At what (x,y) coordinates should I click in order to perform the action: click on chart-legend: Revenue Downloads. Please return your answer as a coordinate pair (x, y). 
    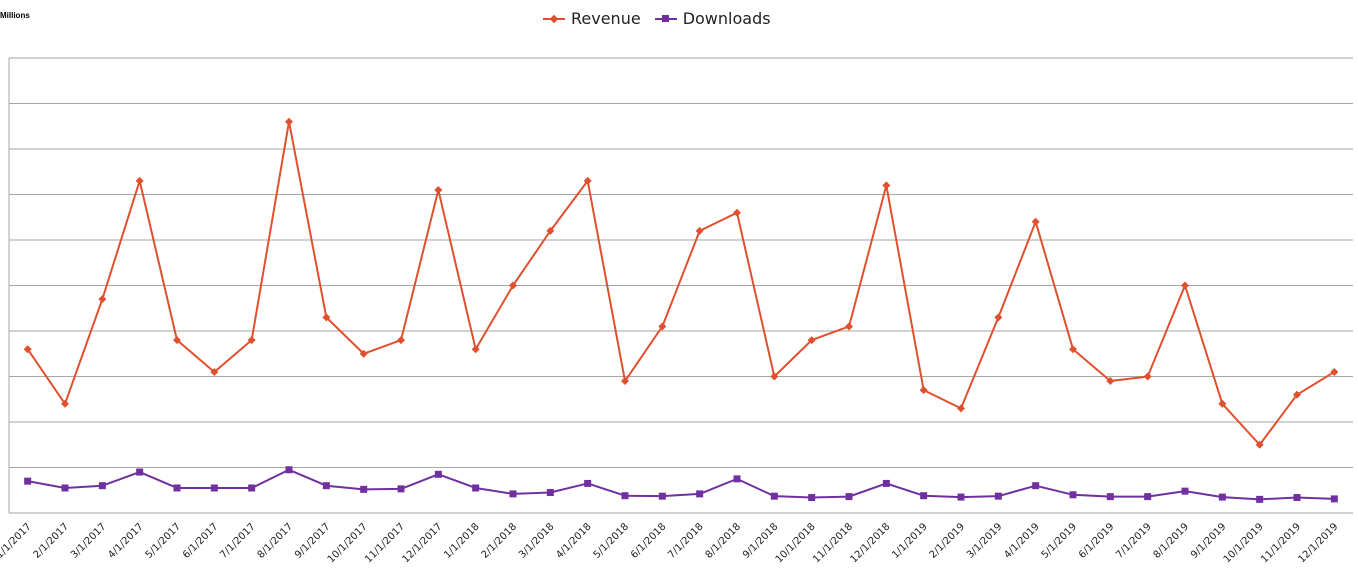
    Looking at the image, I should click on (664, 18).